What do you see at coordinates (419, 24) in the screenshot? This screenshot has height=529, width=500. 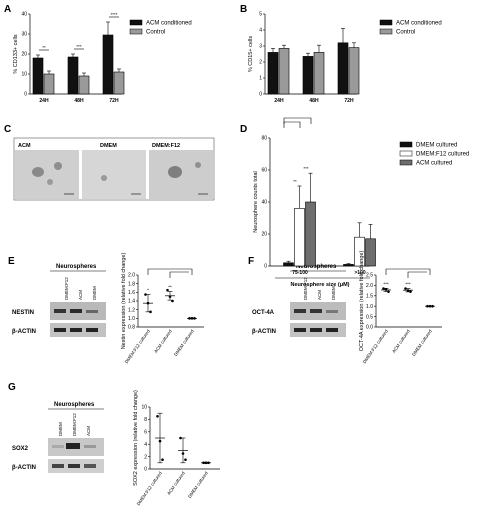 I see `chart-b-legend-label: ACM conditioned` at bounding box center [419, 24].